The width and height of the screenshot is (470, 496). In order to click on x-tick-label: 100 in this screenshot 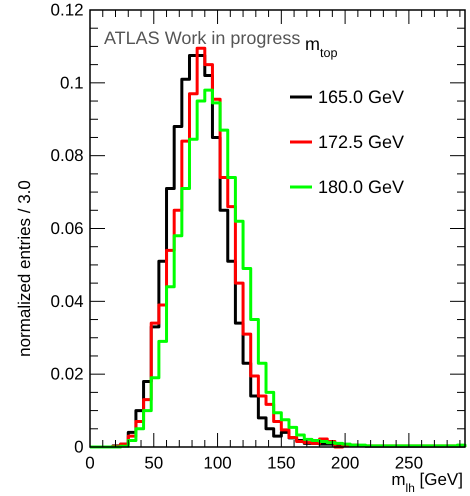, I will do `click(217, 463)`.